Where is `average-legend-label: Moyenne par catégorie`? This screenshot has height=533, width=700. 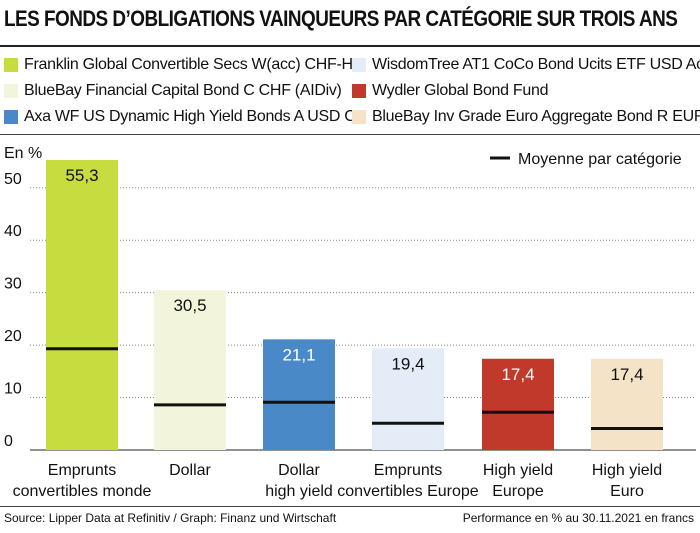
average-legend-label: Moyenne par catégorie is located at coordinates (600, 159).